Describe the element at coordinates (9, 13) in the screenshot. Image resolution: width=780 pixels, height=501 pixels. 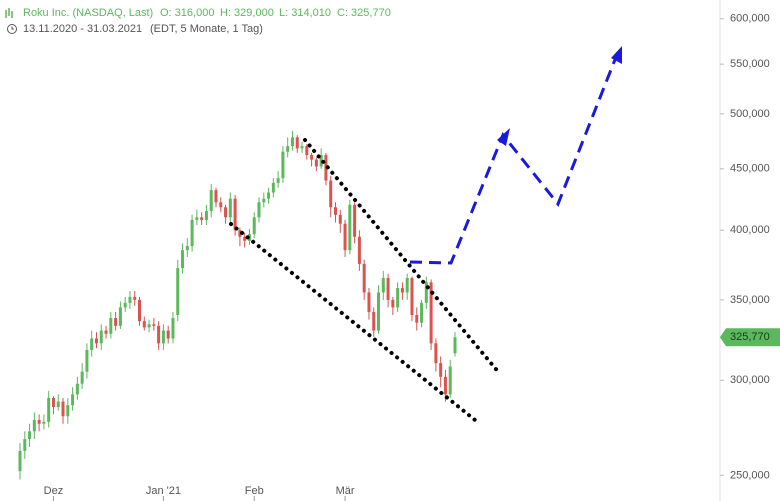
I see `symbol-icon` at that location.